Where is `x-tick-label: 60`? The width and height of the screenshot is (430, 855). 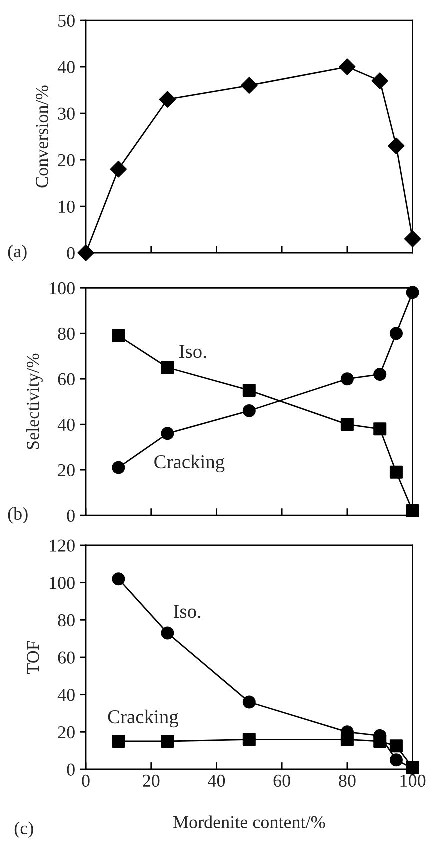 x-tick-label: 60 is located at coordinates (282, 781).